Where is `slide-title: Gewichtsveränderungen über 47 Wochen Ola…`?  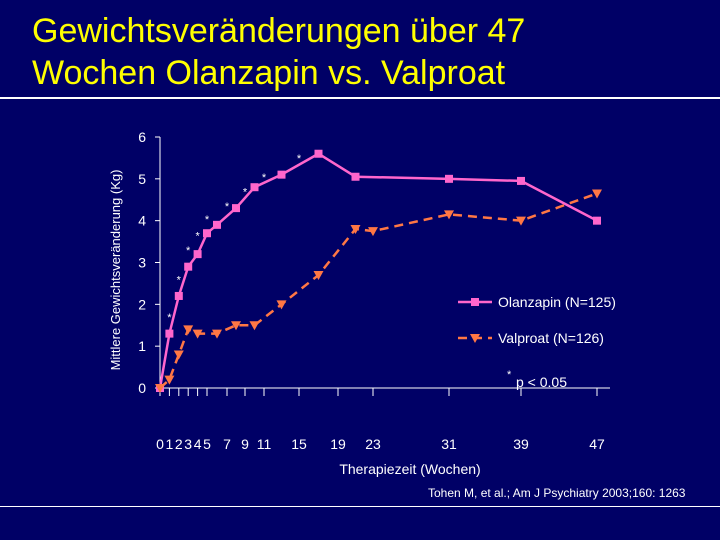
slide-title: Gewichtsveränderungen über 47 Wochen Ola… is located at coordinates (362, 52).